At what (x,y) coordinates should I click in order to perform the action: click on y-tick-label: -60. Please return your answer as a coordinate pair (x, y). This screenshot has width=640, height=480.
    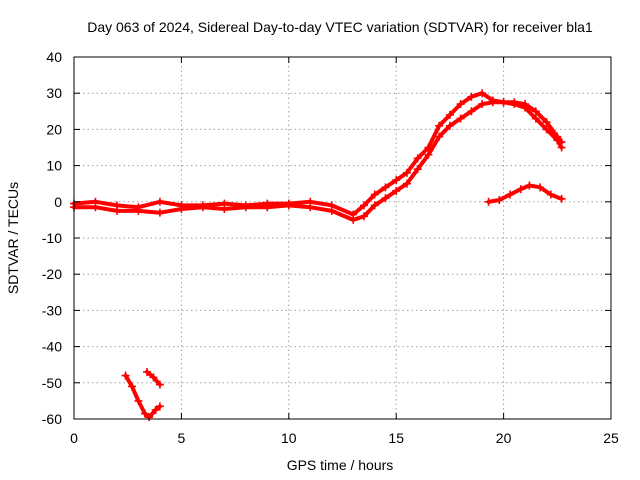
    Looking at the image, I should click on (52, 419).